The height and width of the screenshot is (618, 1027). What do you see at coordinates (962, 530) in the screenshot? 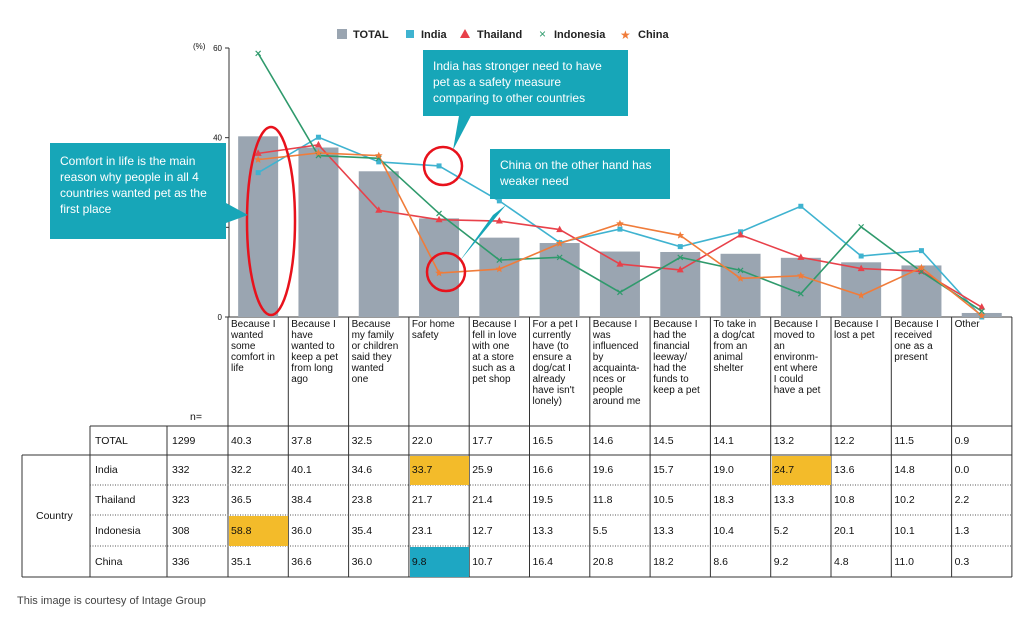
I see `cell-3-12: 1.3` at bounding box center [962, 530].